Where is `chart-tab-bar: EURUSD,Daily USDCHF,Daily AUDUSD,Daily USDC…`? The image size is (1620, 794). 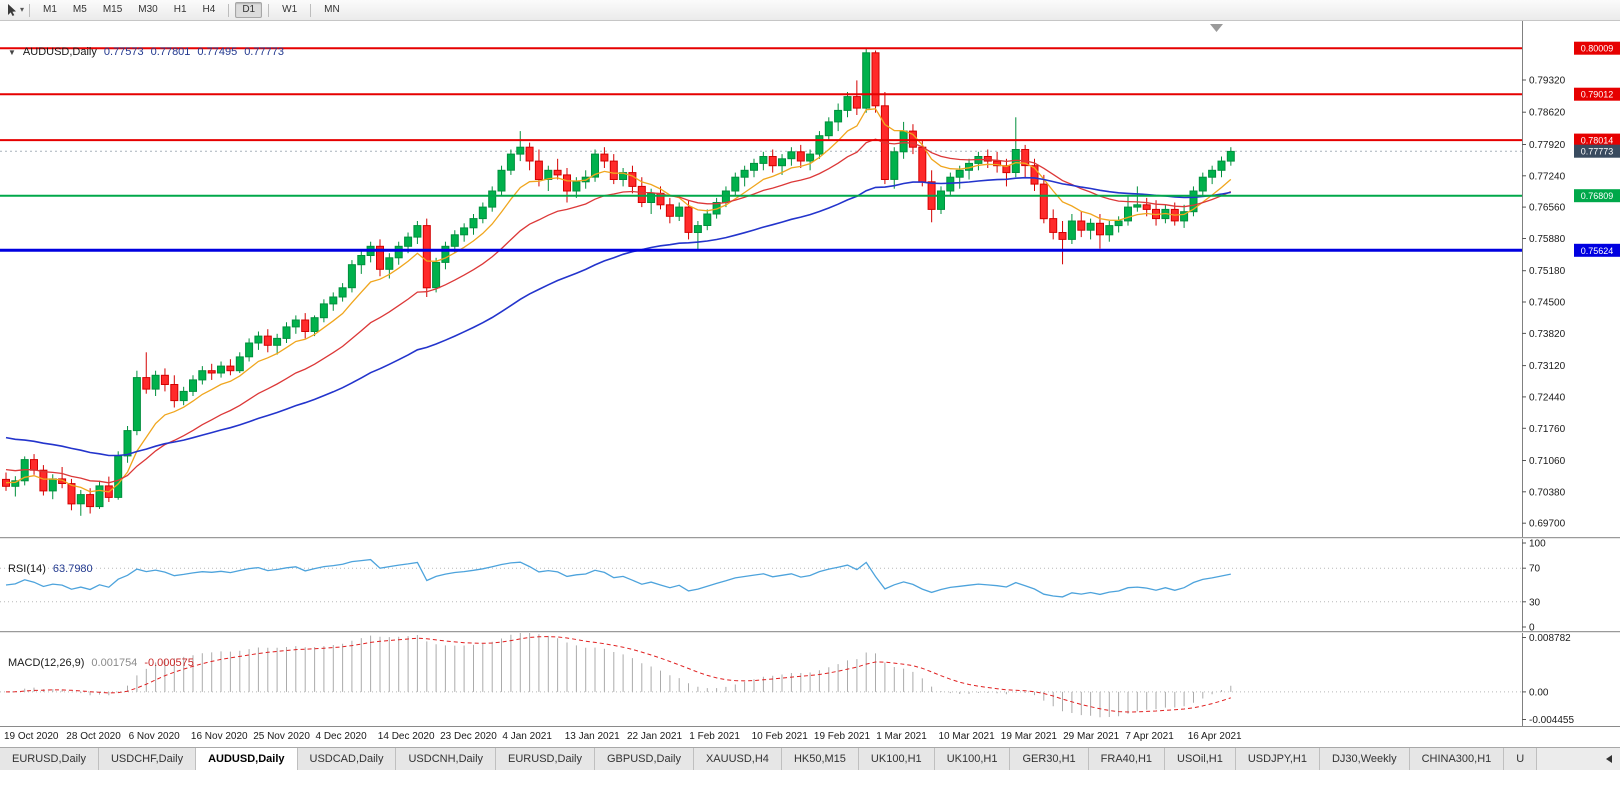
chart-tab-bar: EURUSD,Daily USDCHF,Daily AUDUSD,Daily USDC… is located at coordinates (810, 758).